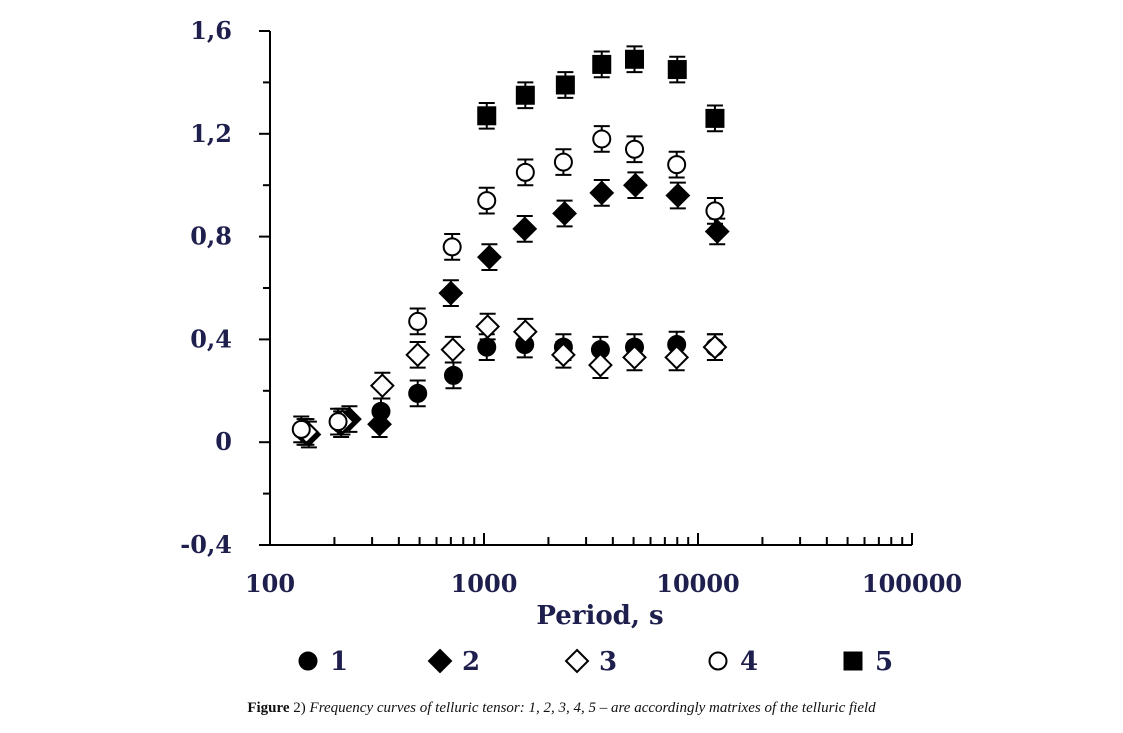 This screenshot has height=733, width=1123. Describe the element at coordinates (297, 708) in the screenshot. I see `caption-number: 2)` at that location.